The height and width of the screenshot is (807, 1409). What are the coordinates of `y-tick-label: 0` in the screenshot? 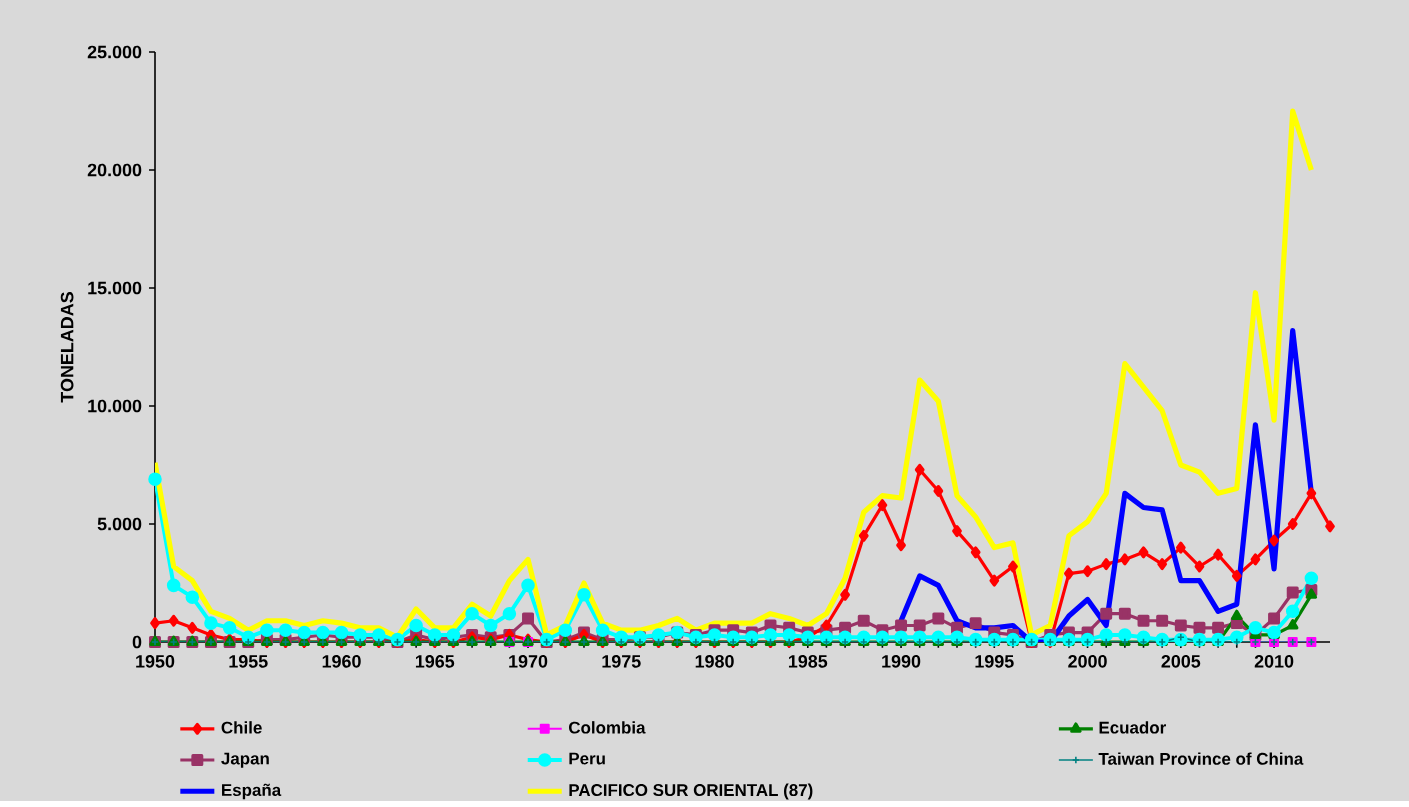 It's located at (137, 642).